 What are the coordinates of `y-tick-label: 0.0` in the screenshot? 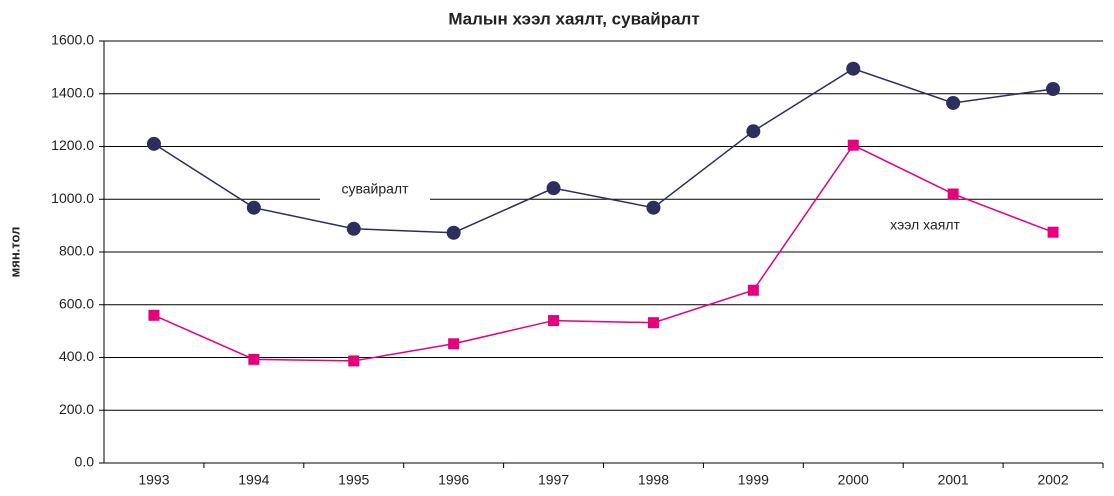 It's located at (85, 462).